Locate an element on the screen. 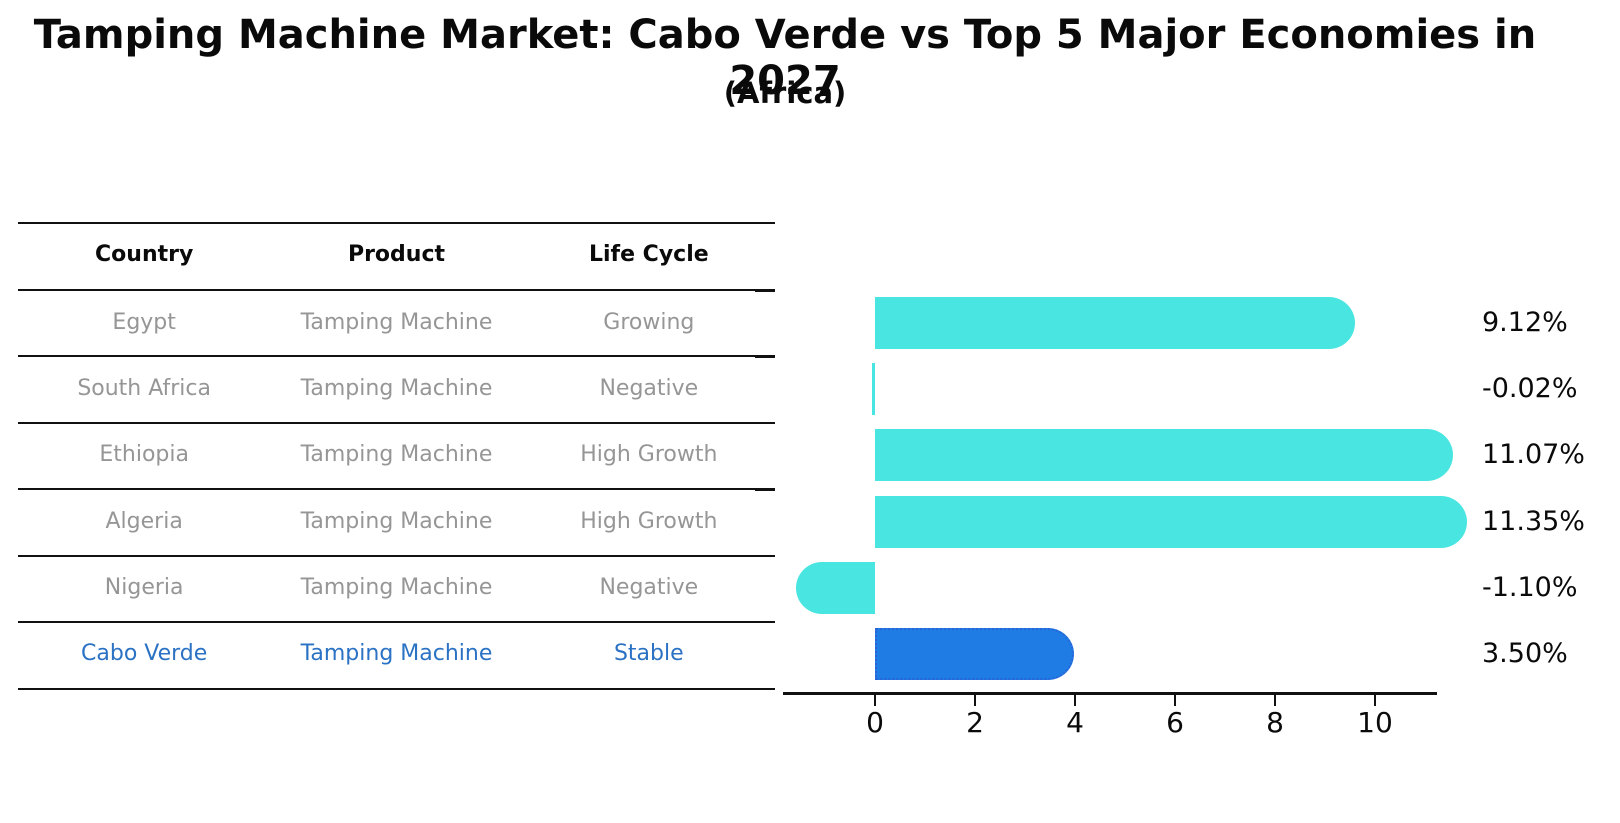 The image size is (1620, 823). table-row: Egypt Tamping Machine Growing is located at coordinates (396, 323).